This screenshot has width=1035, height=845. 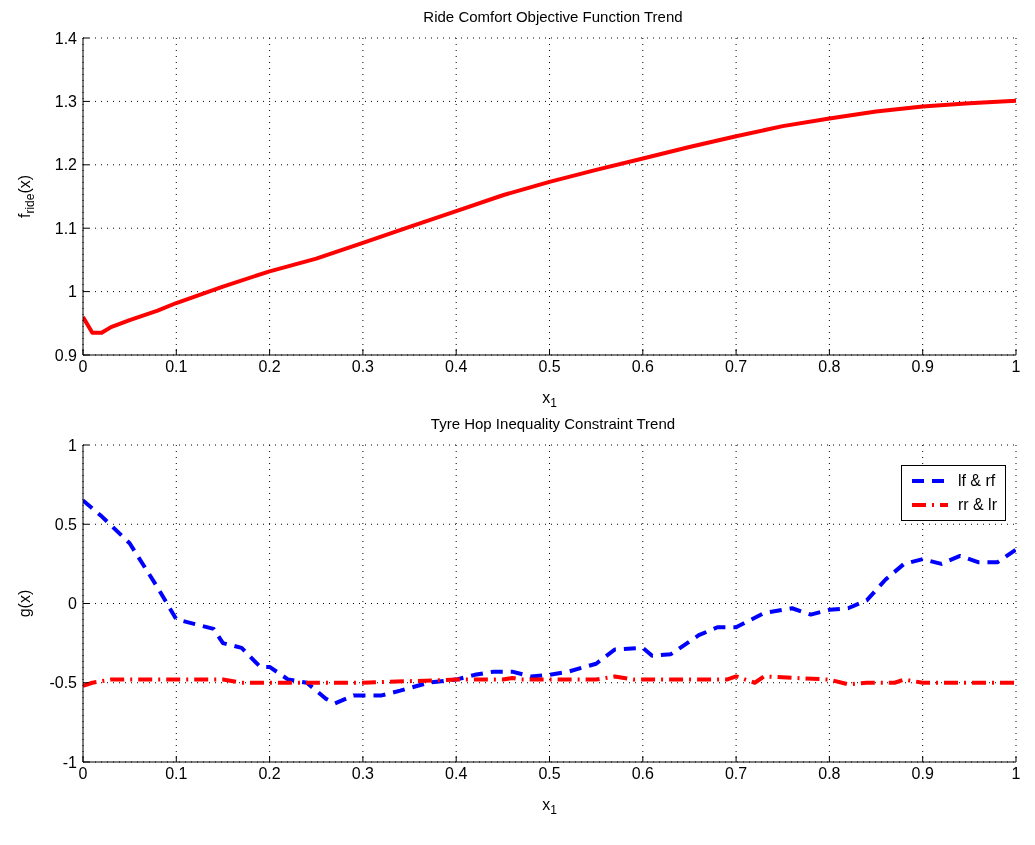 I want to click on y-tick-label: 1.1, so click(x=66, y=228).